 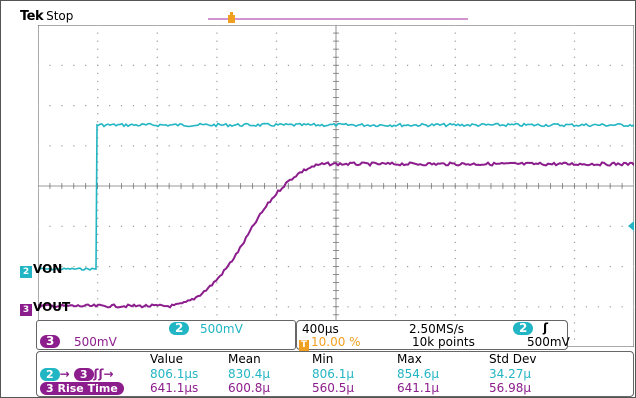 I want to click on delay-label: 2 → 3 ʃʃ→, so click(x=77, y=374).